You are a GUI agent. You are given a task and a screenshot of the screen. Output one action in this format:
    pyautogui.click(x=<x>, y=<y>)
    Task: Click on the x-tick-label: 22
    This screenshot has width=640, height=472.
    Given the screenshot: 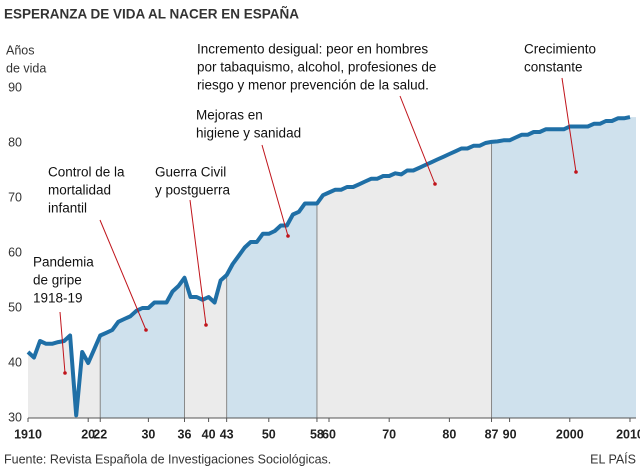 What is the action you would take?
    pyautogui.click(x=100, y=434)
    